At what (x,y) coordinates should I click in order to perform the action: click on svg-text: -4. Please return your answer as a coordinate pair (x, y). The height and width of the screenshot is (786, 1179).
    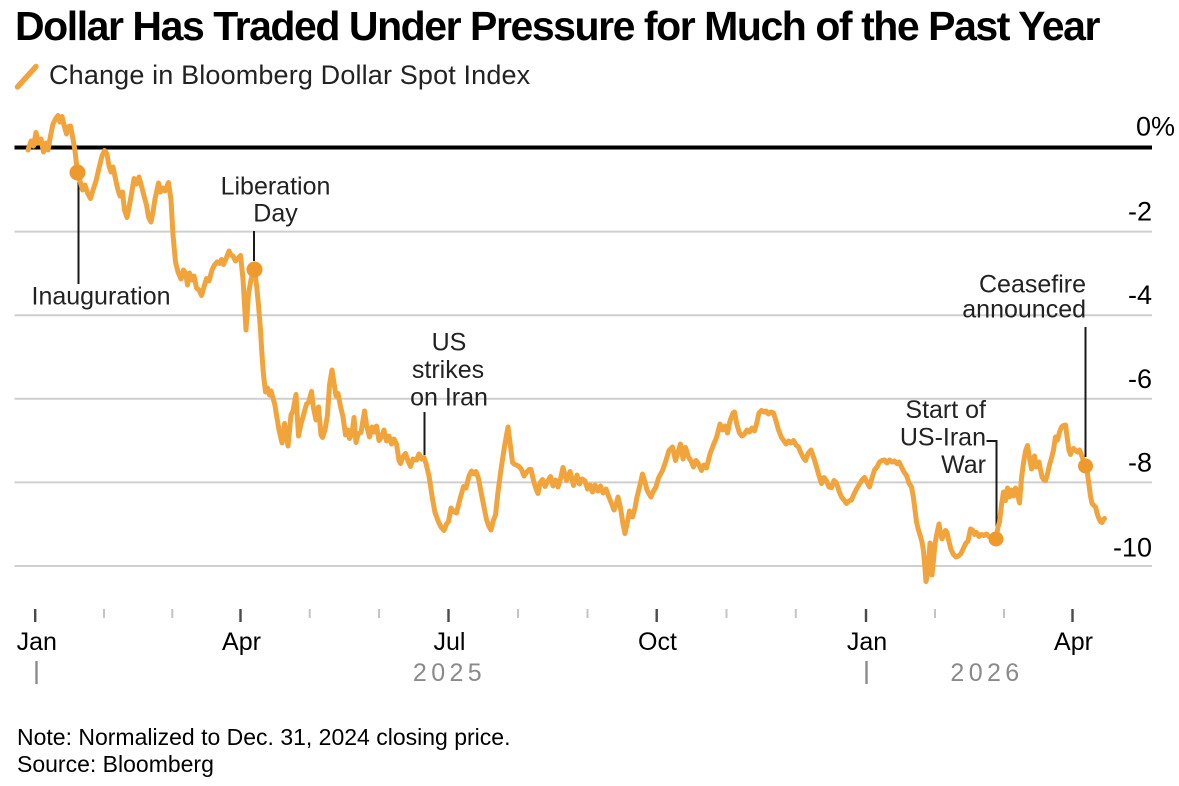
    Looking at the image, I should click on (1140, 295).